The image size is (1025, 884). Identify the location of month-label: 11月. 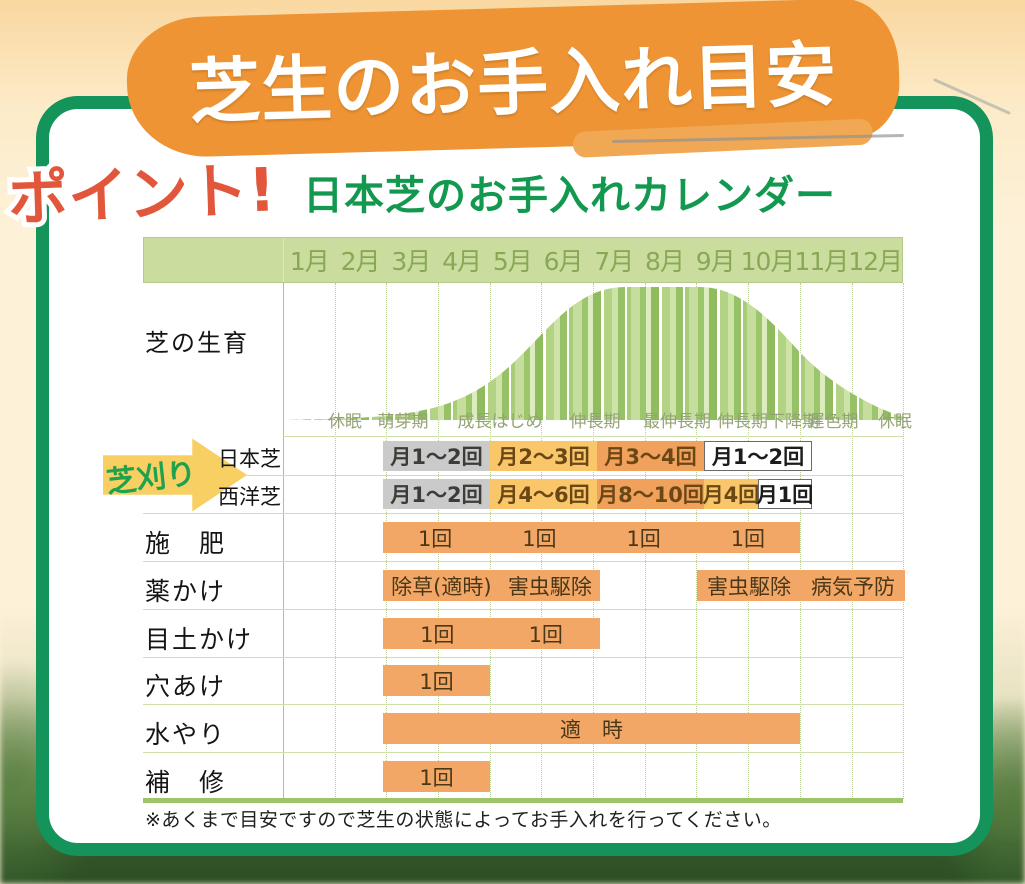
(821, 261).